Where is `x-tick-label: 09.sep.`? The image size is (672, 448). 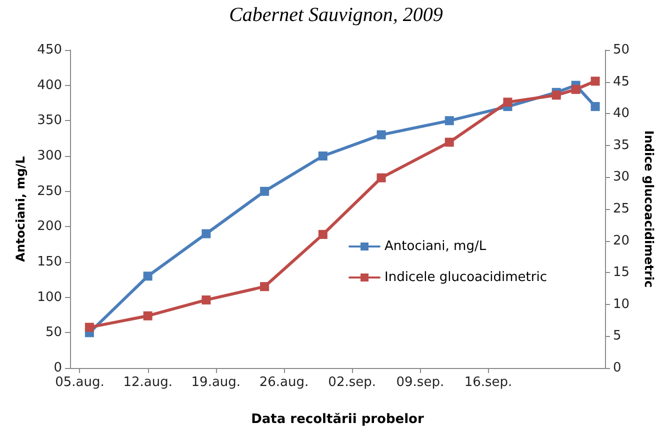 x-tick-label: 09.sep. is located at coordinates (420, 382).